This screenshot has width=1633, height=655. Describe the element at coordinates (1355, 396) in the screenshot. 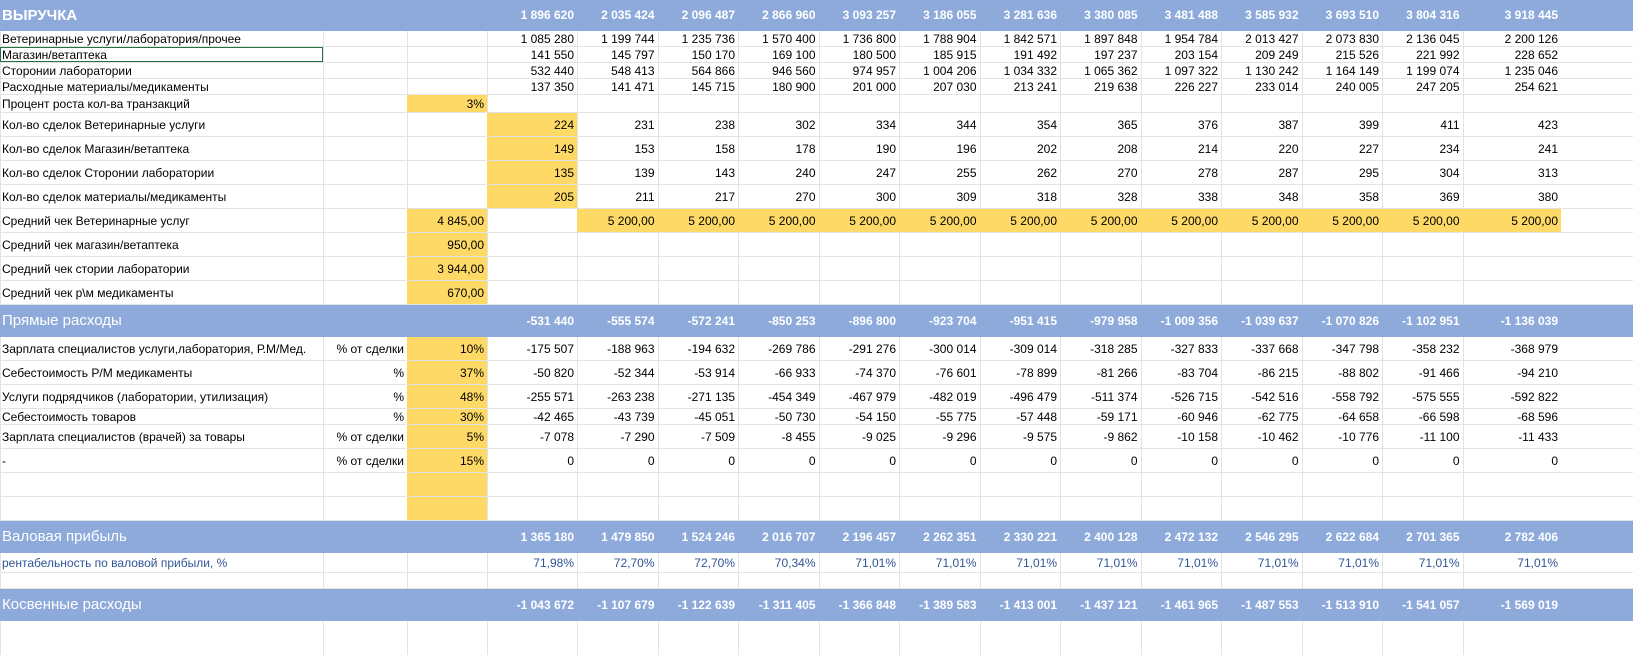

I see `month-cell: -558 792` at that location.